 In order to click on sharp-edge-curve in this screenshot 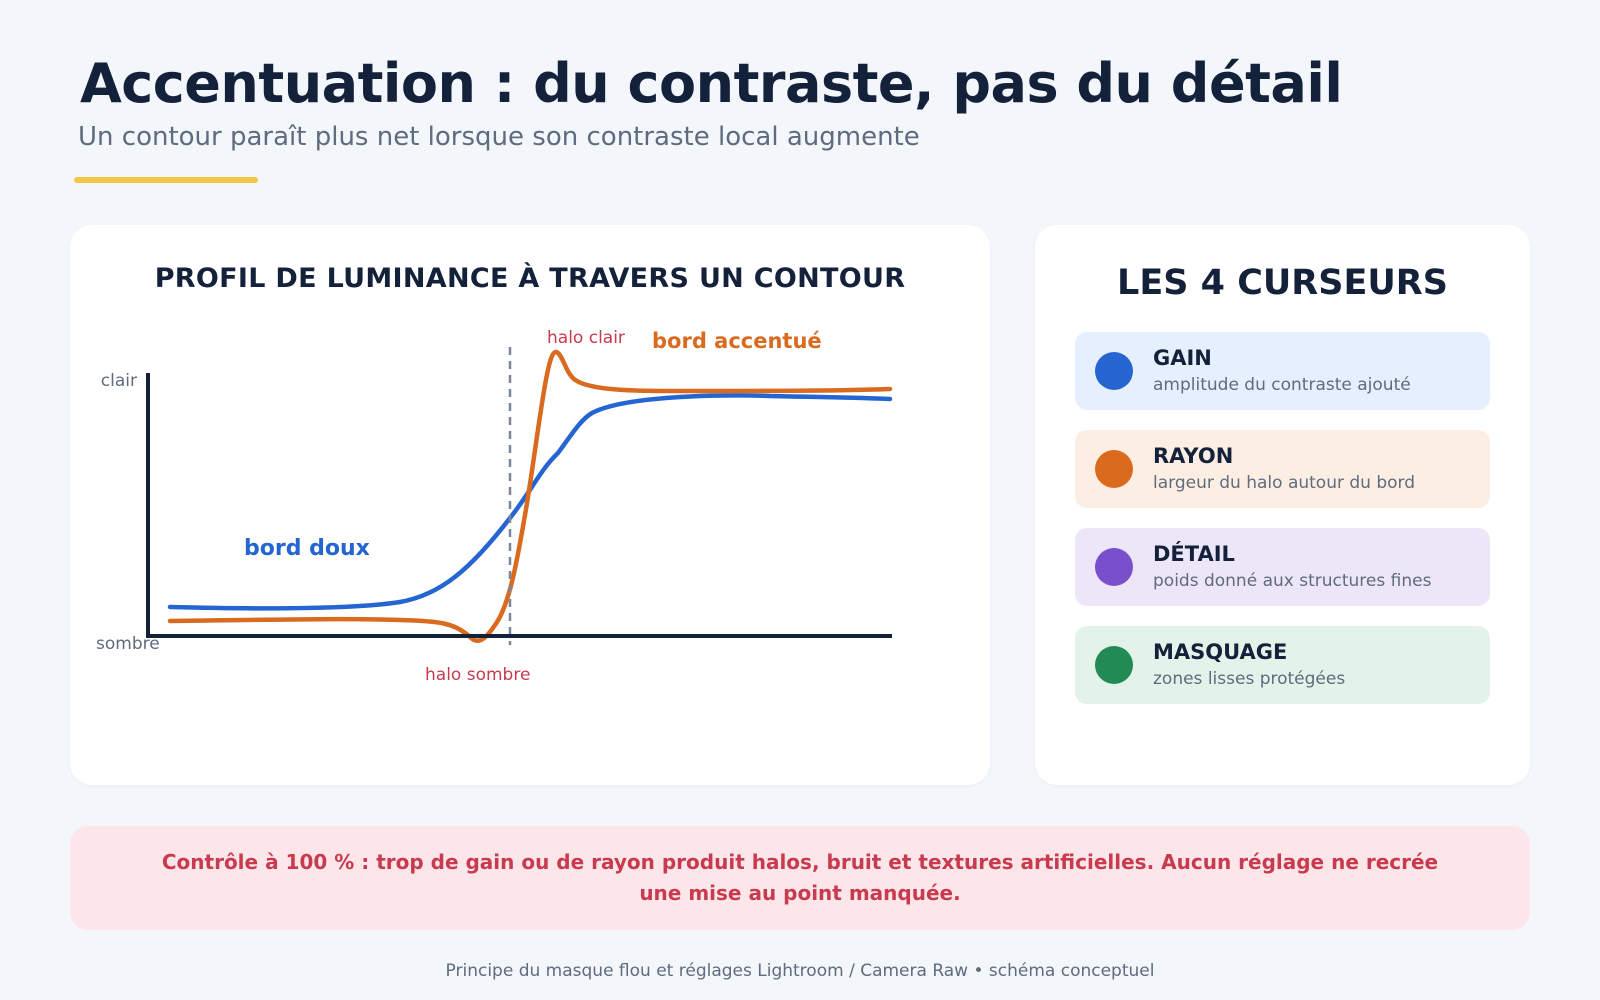, I will do `click(530, 496)`.